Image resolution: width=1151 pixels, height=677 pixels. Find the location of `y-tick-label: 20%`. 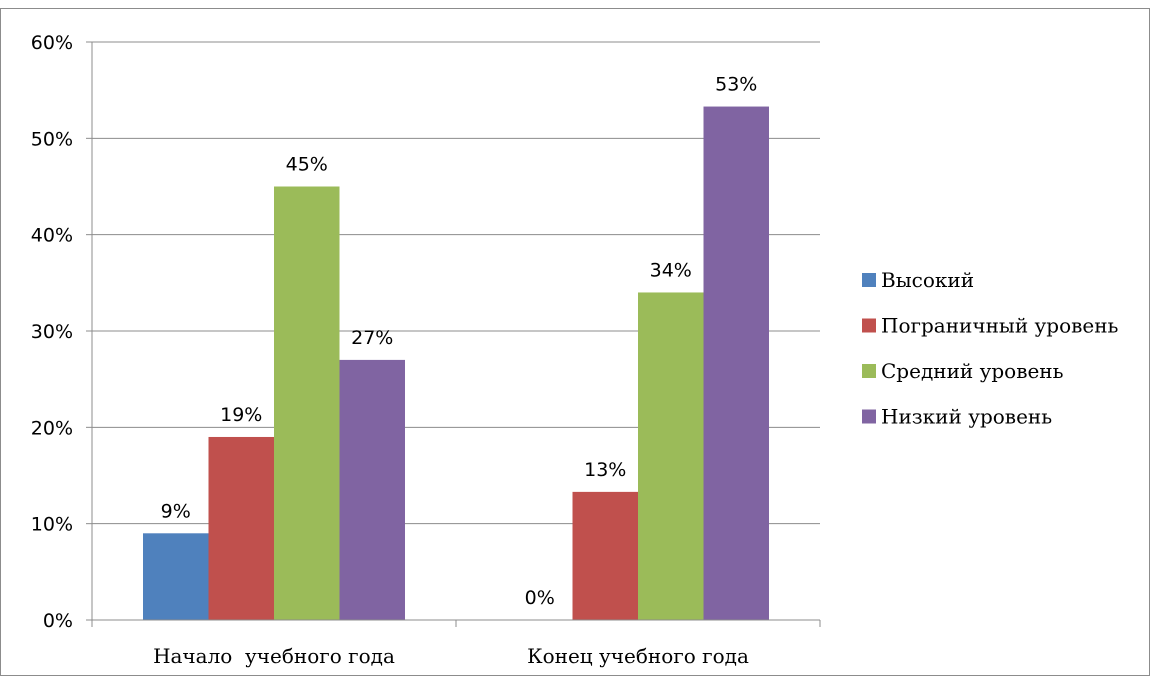

y-tick-label: 20% is located at coordinates (52, 428).